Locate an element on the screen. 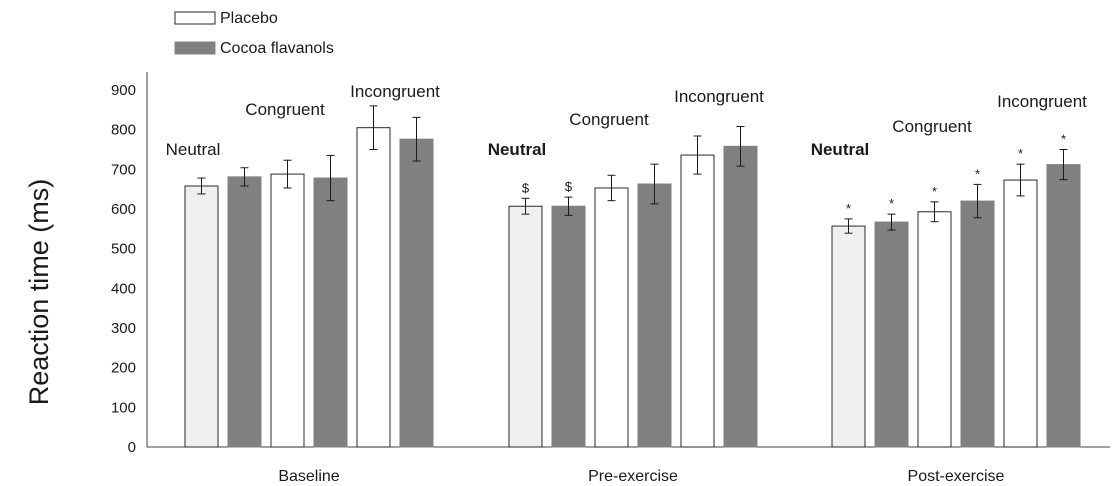  y-tick-label: 100 is located at coordinates (123, 407).